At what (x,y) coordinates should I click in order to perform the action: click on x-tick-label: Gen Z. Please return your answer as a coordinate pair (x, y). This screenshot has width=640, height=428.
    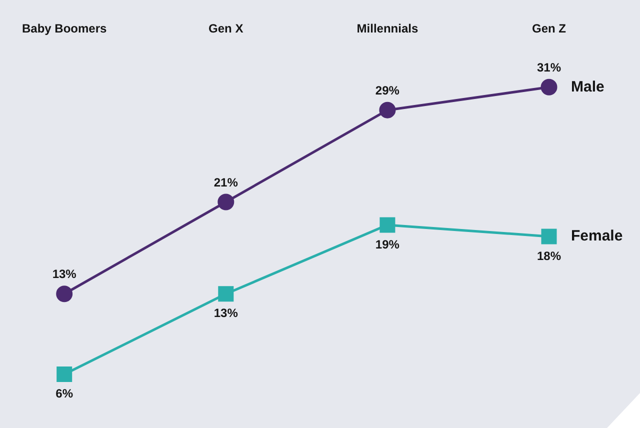
    Looking at the image, I should click on (549, 29).